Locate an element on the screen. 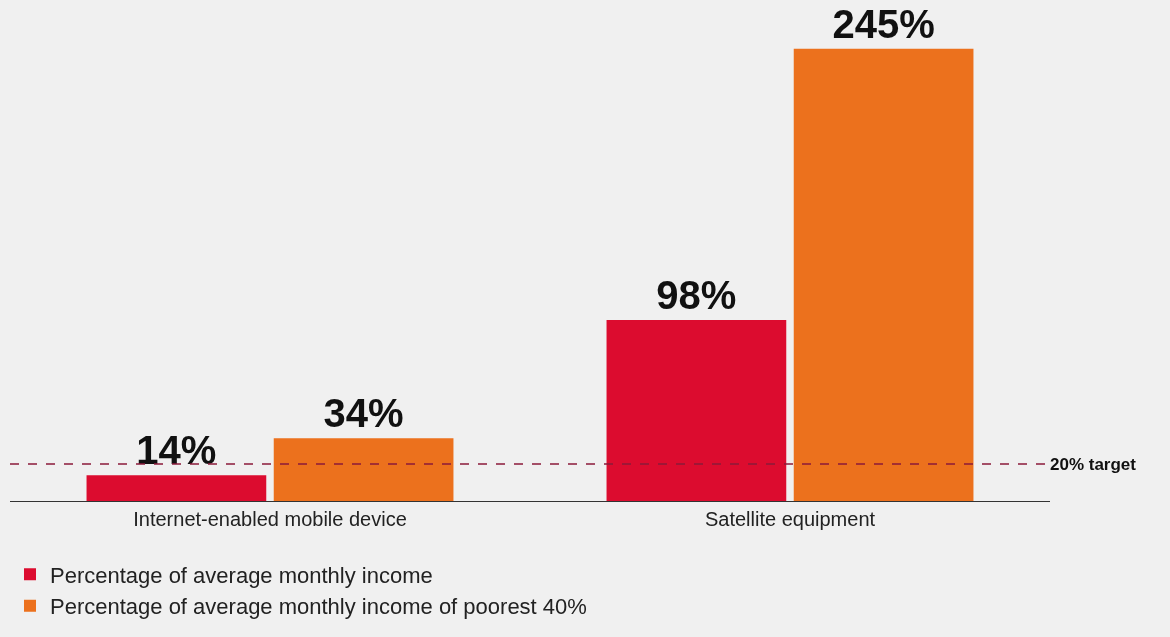  legend-label: Percentage of average monthly income of poorest 40% is located at coordinates (318, 607).